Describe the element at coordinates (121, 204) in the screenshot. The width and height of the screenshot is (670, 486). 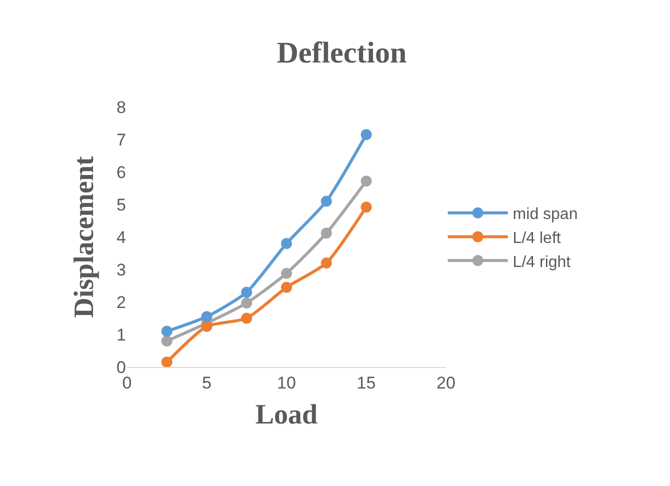
I see `y-tick-label: 5` at that location.